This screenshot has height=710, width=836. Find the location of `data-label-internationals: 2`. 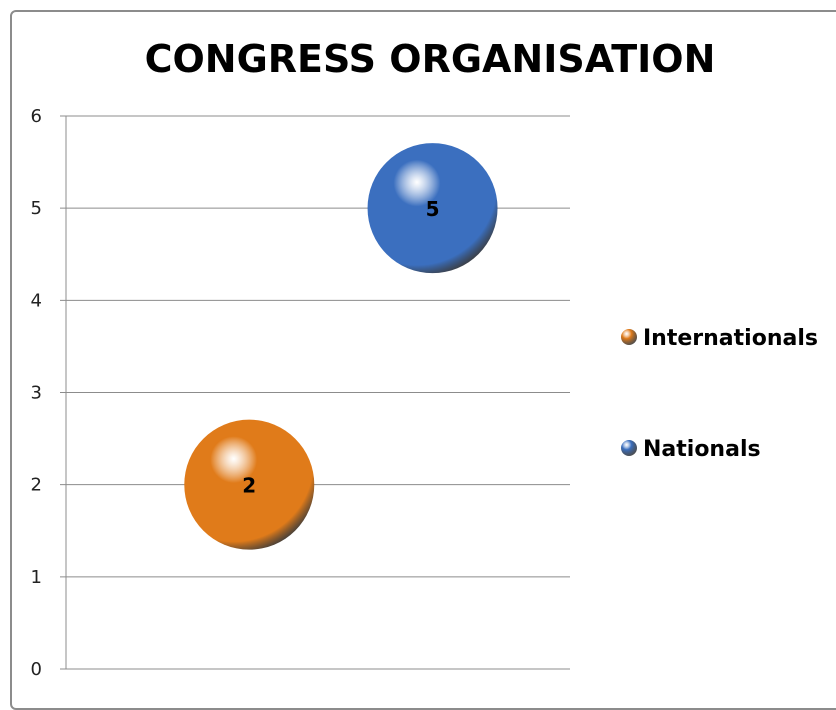

data-label-internationals: 2 is located at coordinates (249, 486).